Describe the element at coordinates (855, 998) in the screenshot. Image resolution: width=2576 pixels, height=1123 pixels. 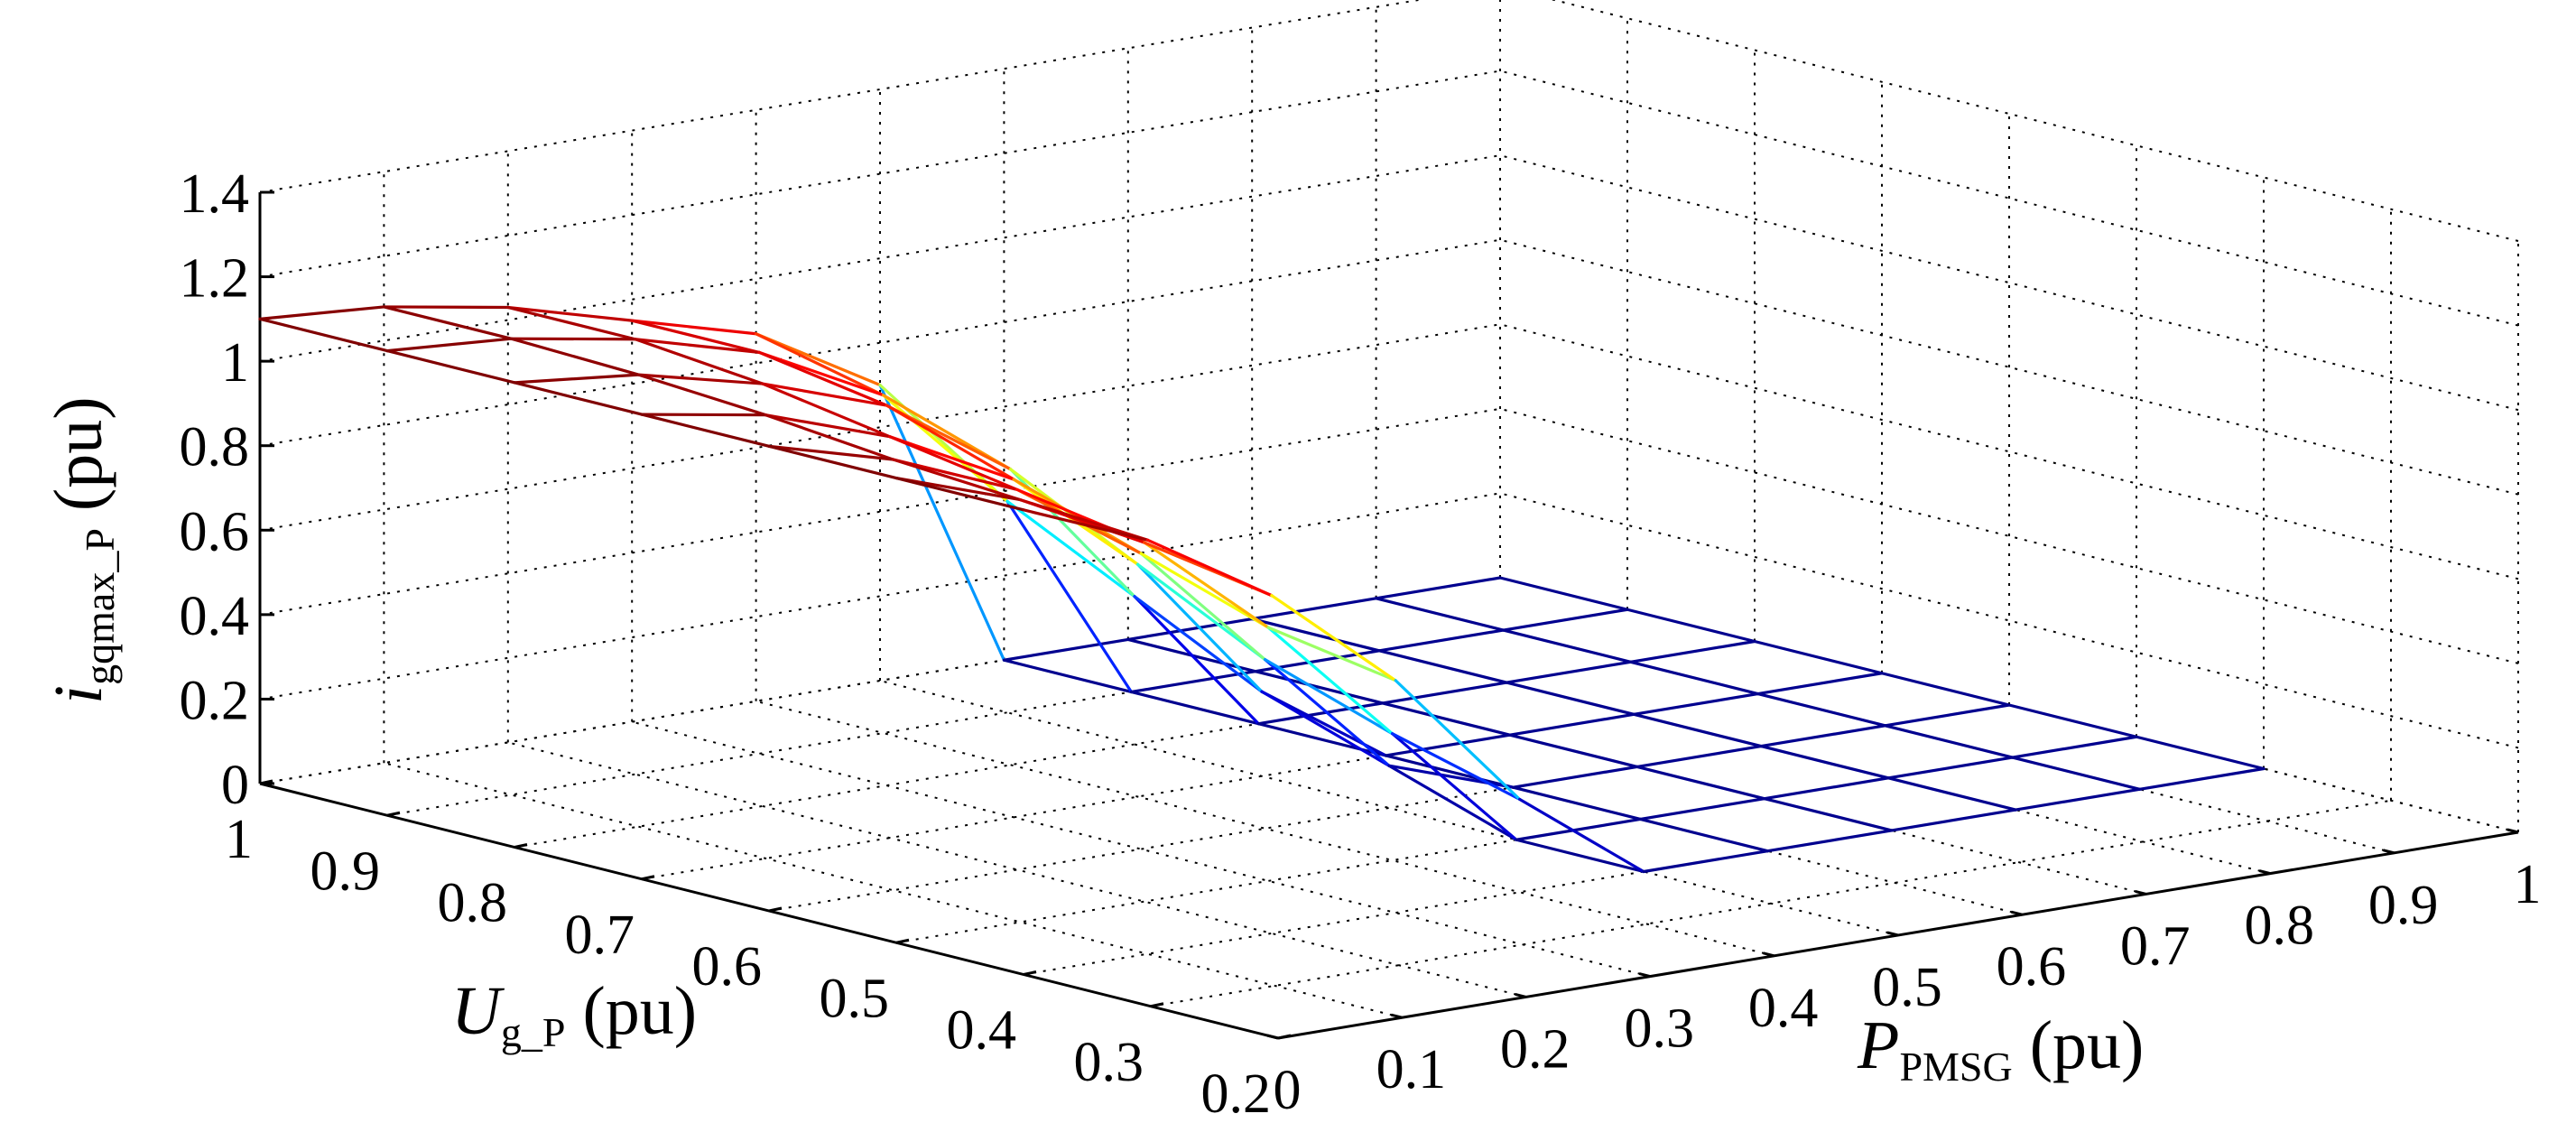
I see `u-tick-label: 0.5` at that location.